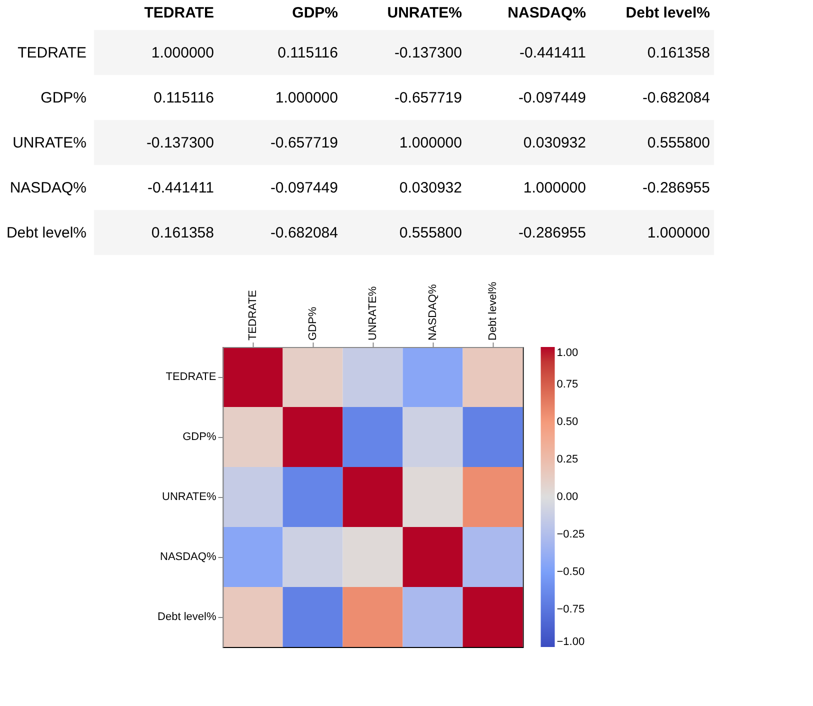  I want to click on color-bar-label: 1.00, so click(567, 353).